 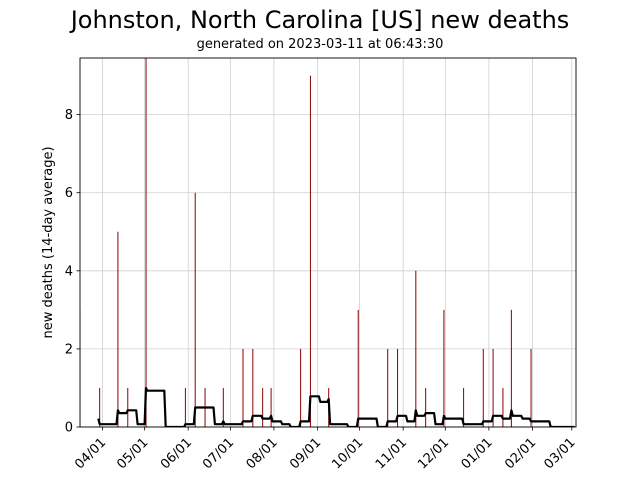 I want to click on x-tick-label: 07/01, so click(x=218, y=453).